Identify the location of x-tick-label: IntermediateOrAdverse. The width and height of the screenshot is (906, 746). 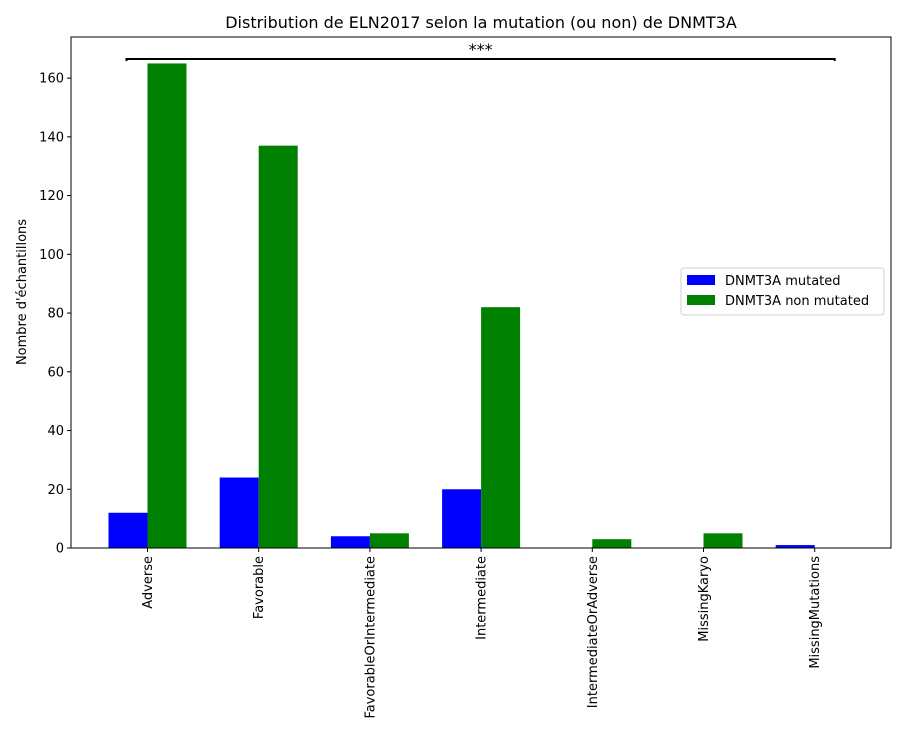
(593, 632).